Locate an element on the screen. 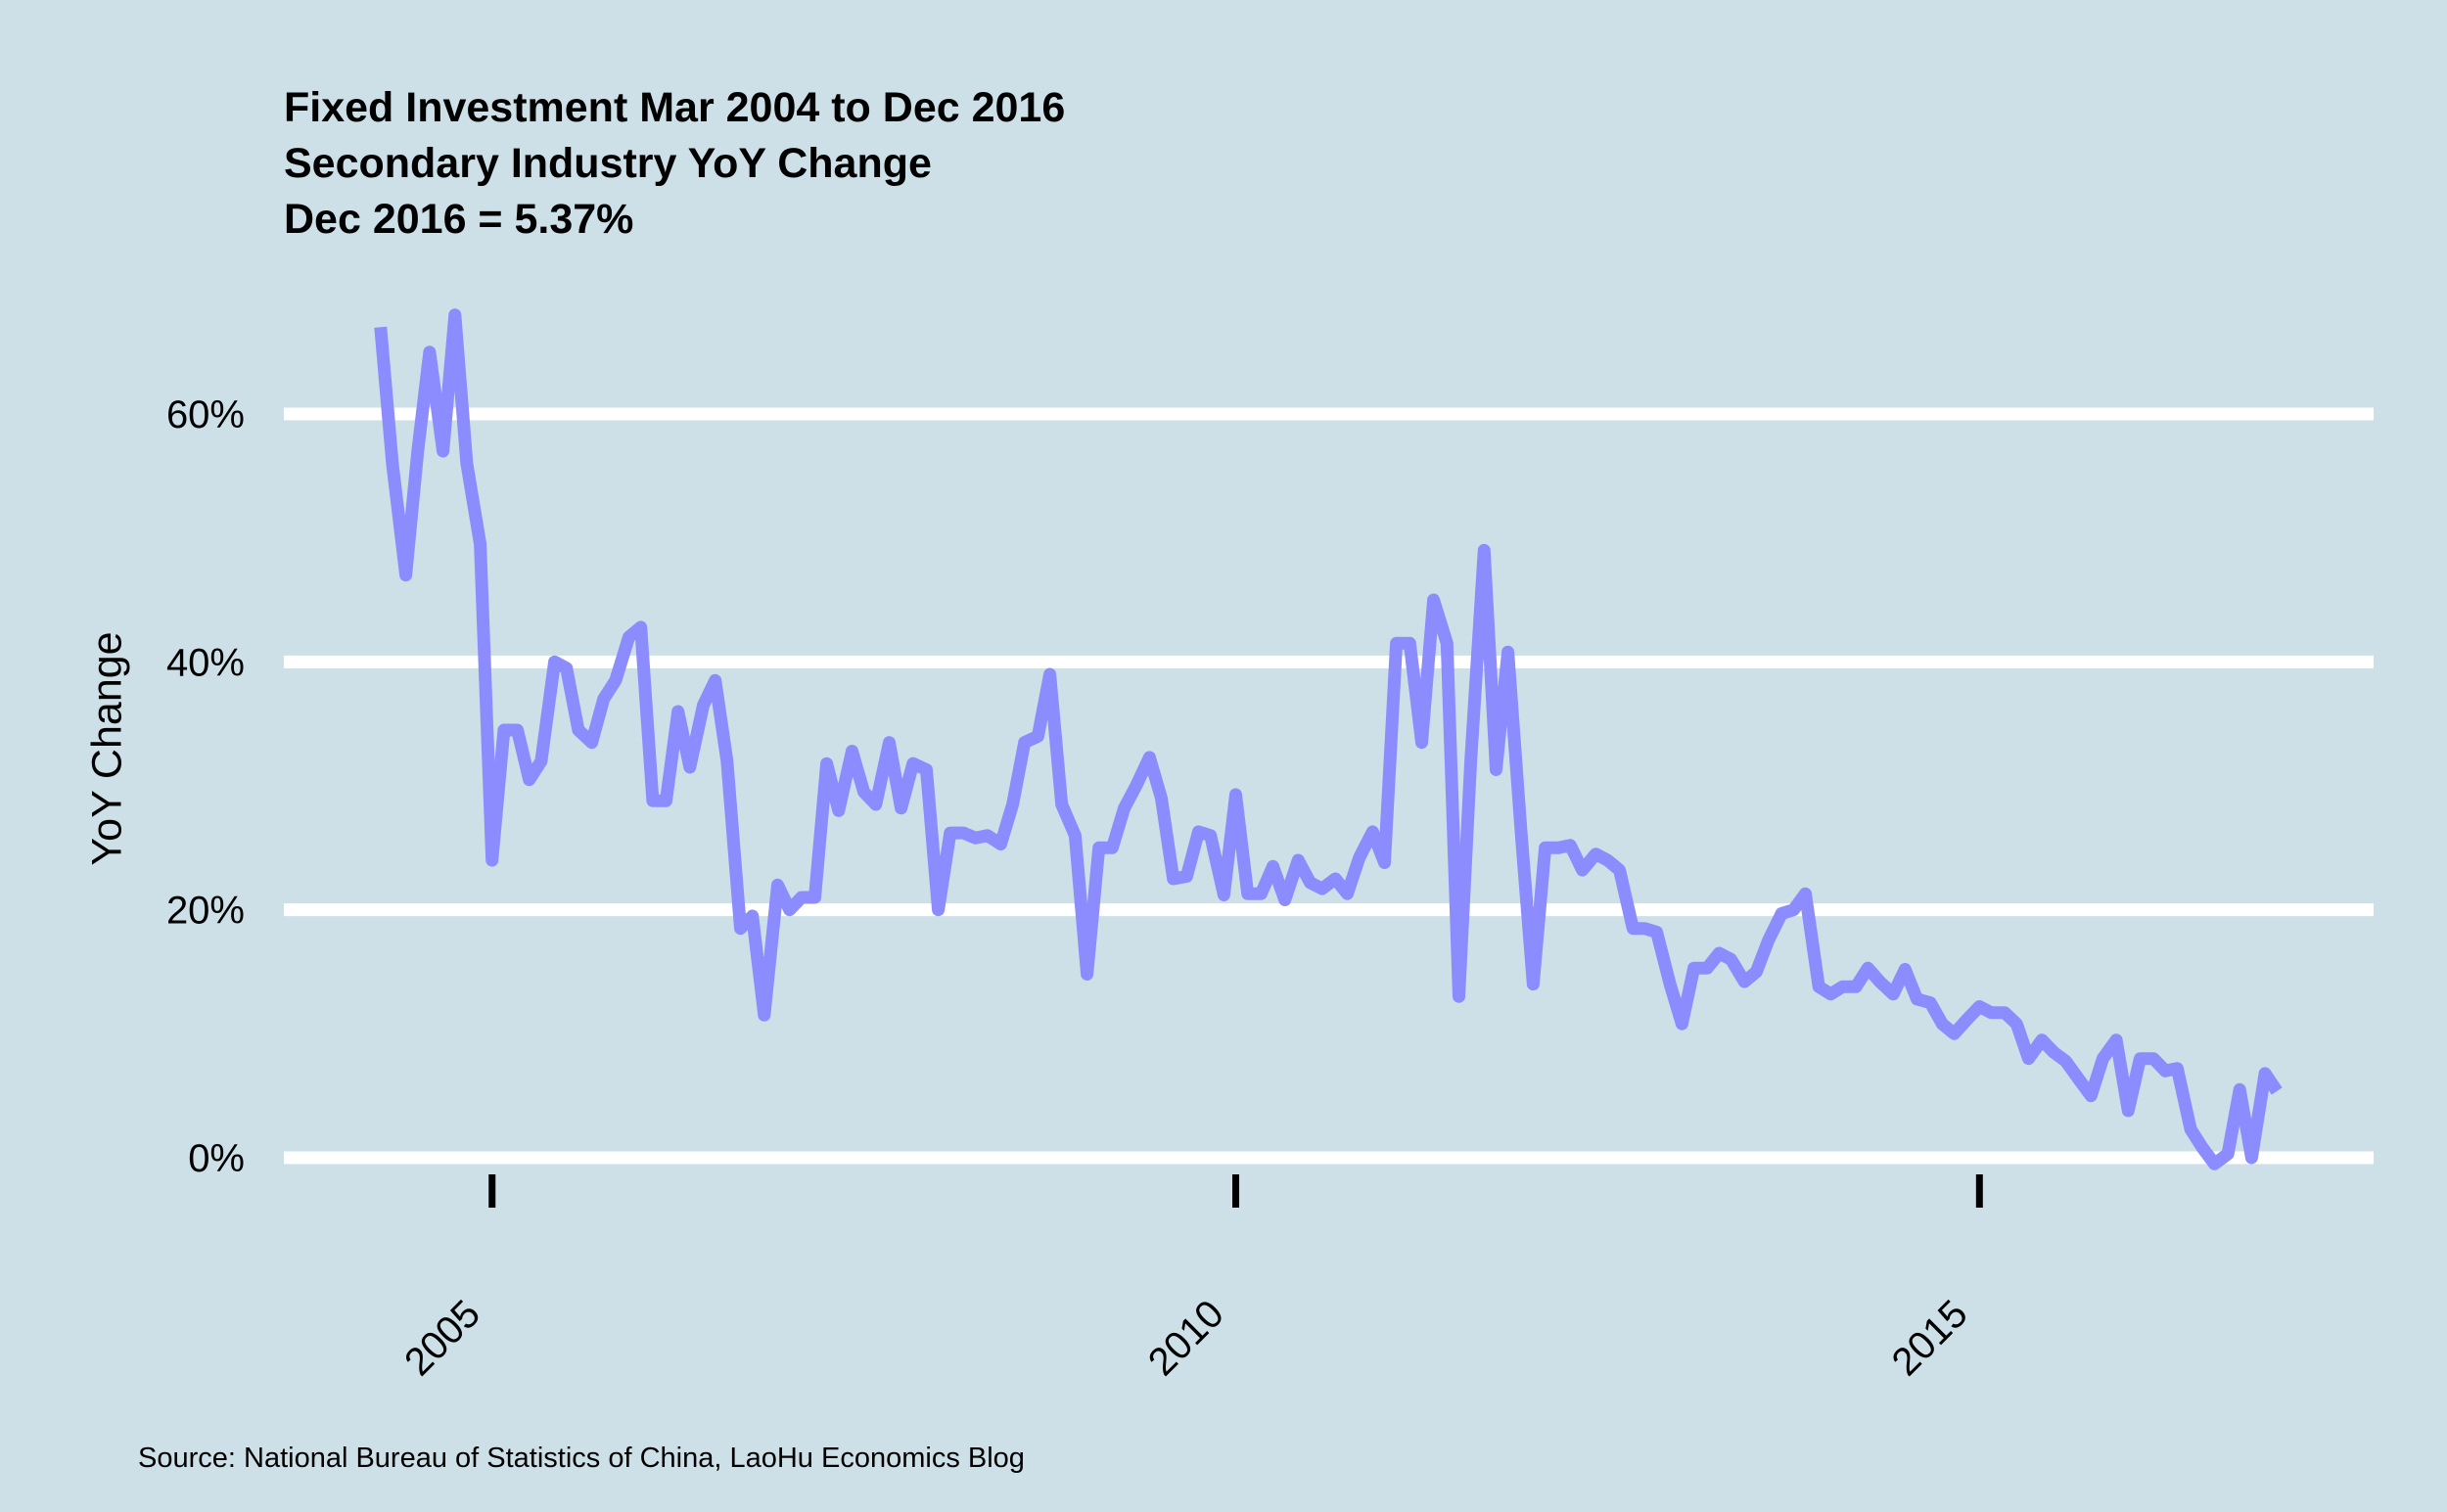 The width and height of the screenshot is (2447, 1512). y-tick-label: 0% is located at coordinates (217, 1158).